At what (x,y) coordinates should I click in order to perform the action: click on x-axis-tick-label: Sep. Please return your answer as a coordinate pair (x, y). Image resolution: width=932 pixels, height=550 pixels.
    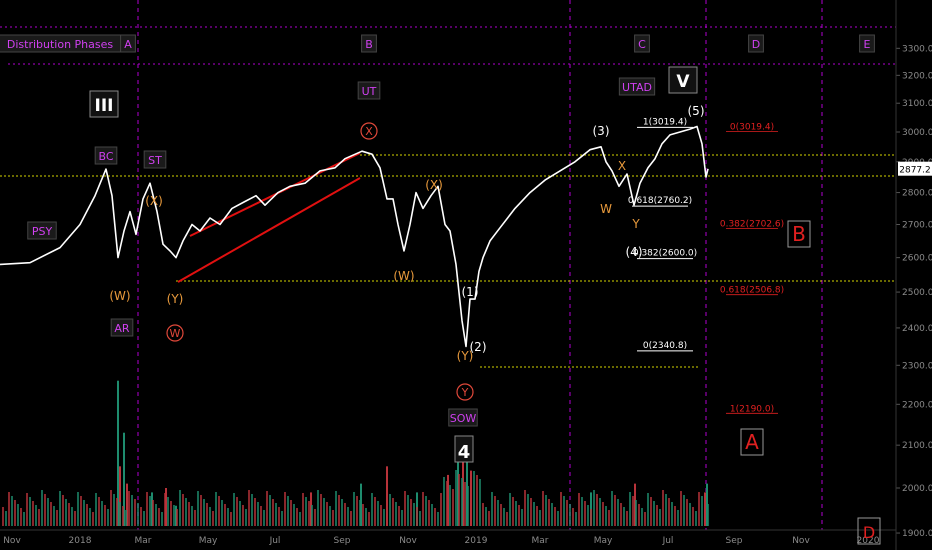
    Looking at the image, I should click on (734, 541).